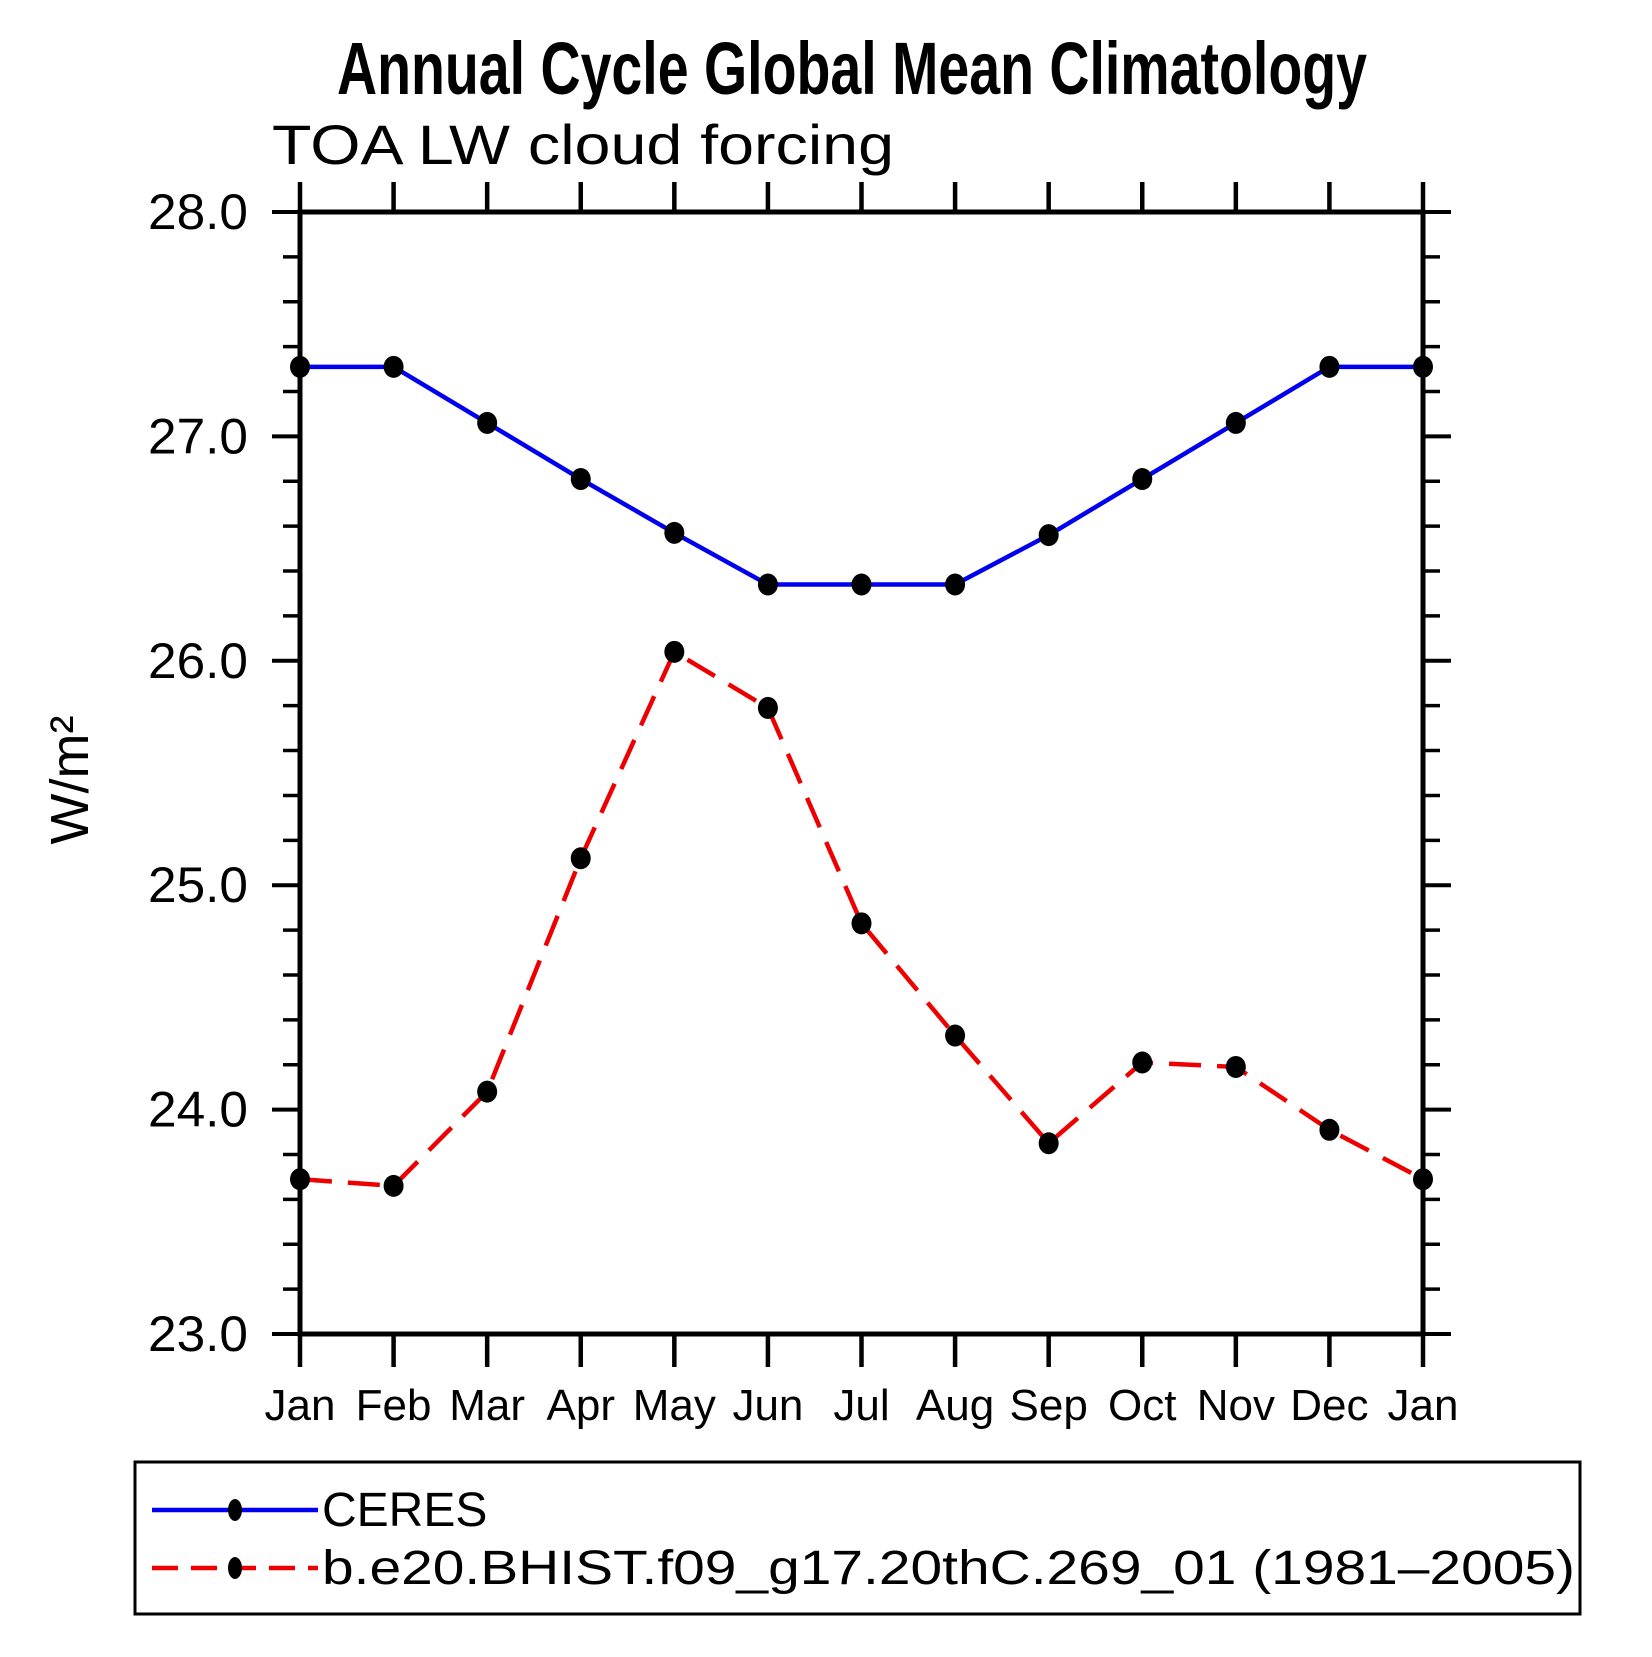  I want to click on x-tick-label: Jul, so click(861, 1405).